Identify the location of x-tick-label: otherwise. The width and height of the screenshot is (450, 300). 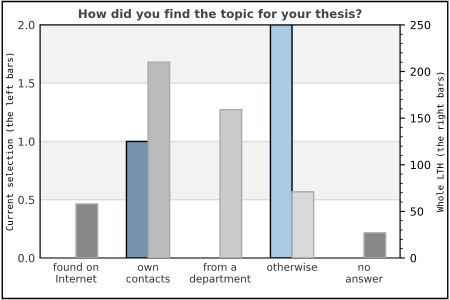
(292, 266).